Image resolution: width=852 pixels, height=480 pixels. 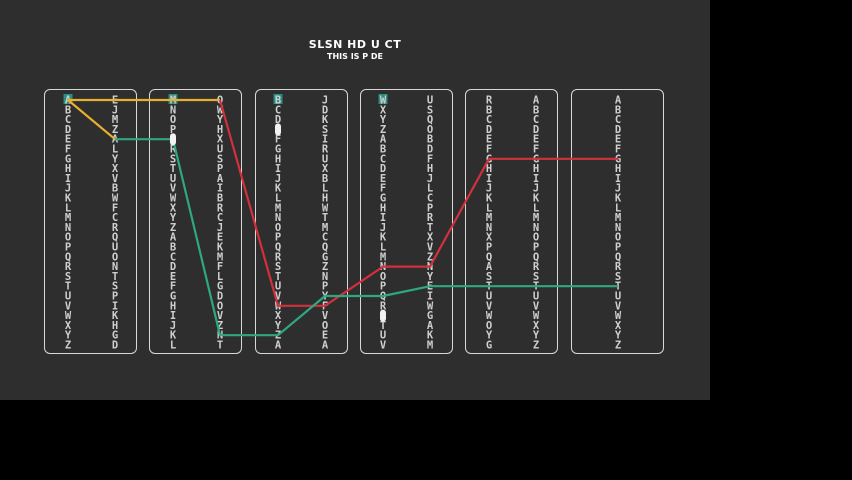 I want to click on letter-rotor3-out-5: D, so click(x=430, y=150).